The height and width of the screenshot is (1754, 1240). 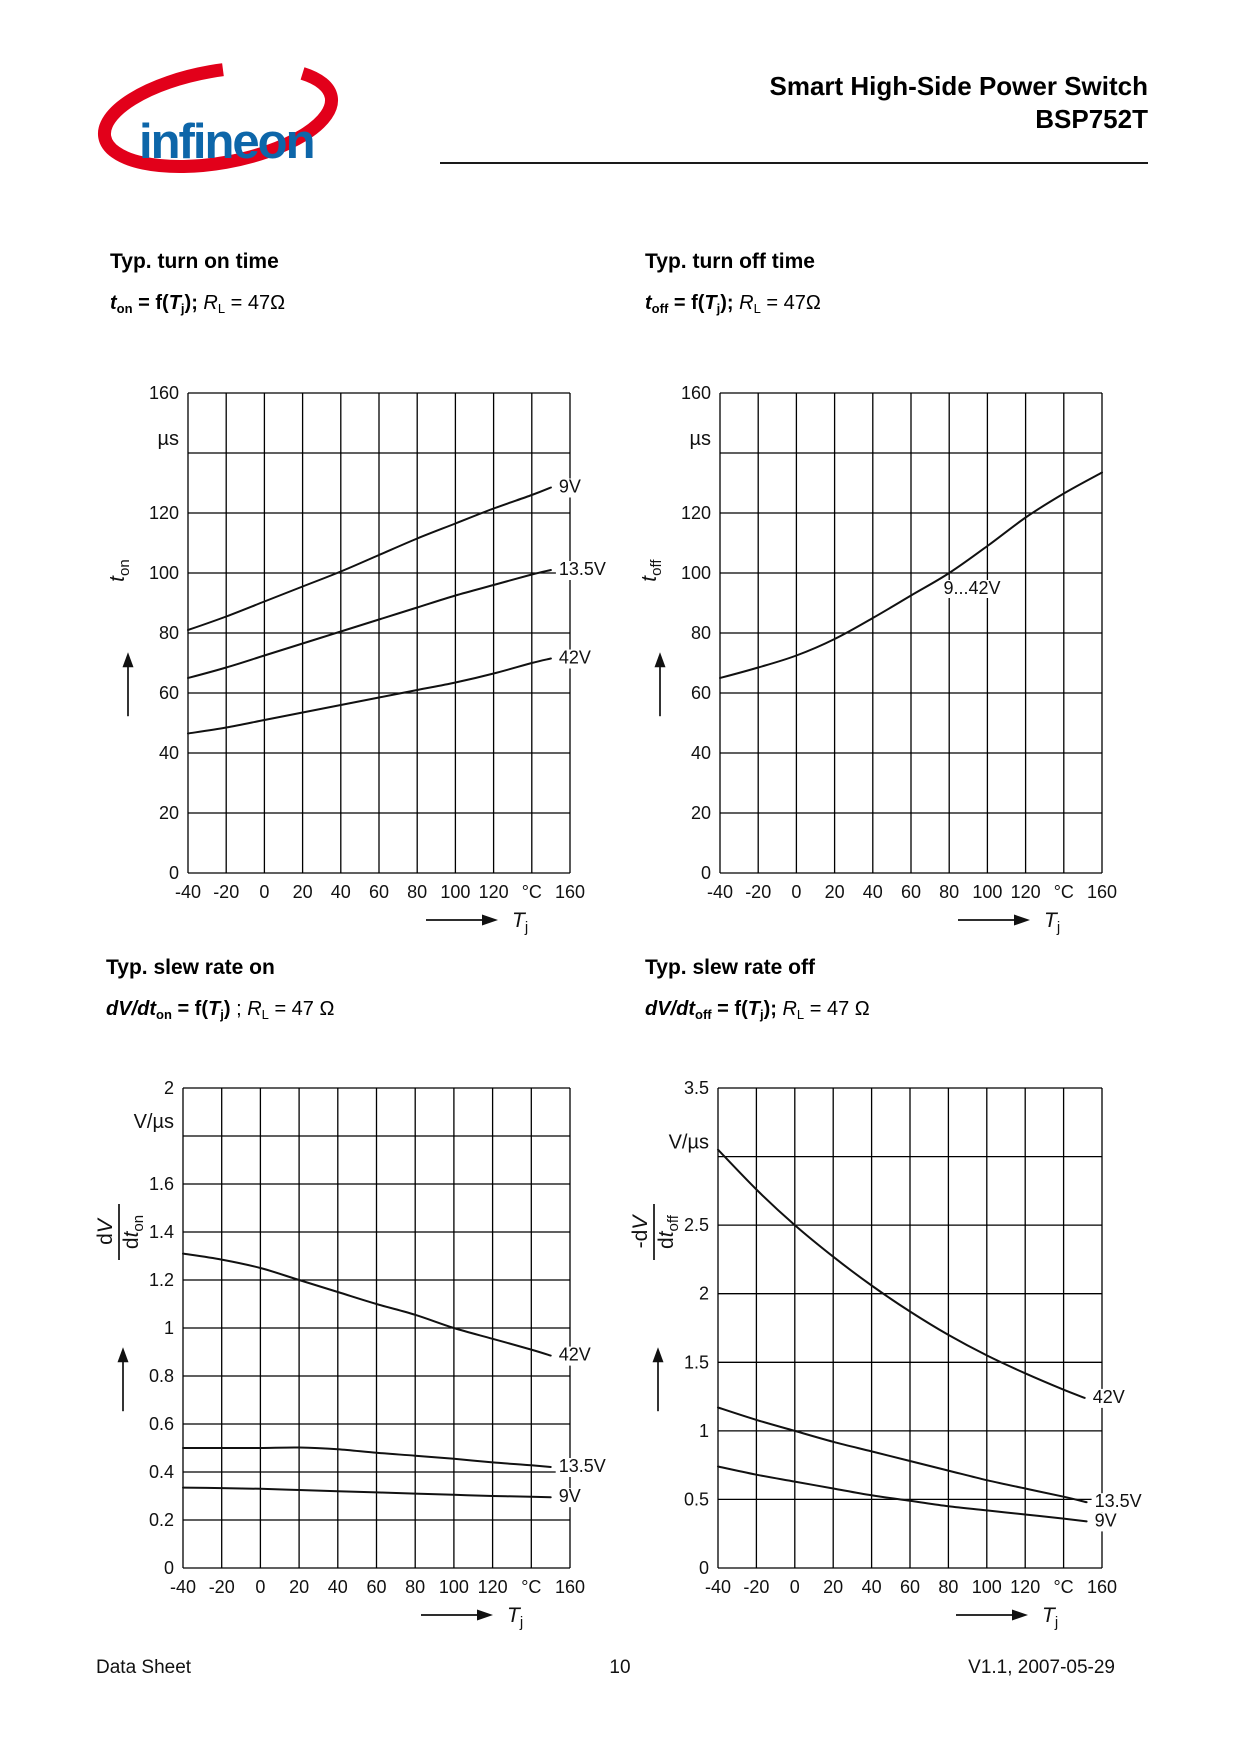 What do you see at coordinates (620, 1667) in the screenshot?
I see `footer-page-number: 10` at bounding box center [620, 1667].